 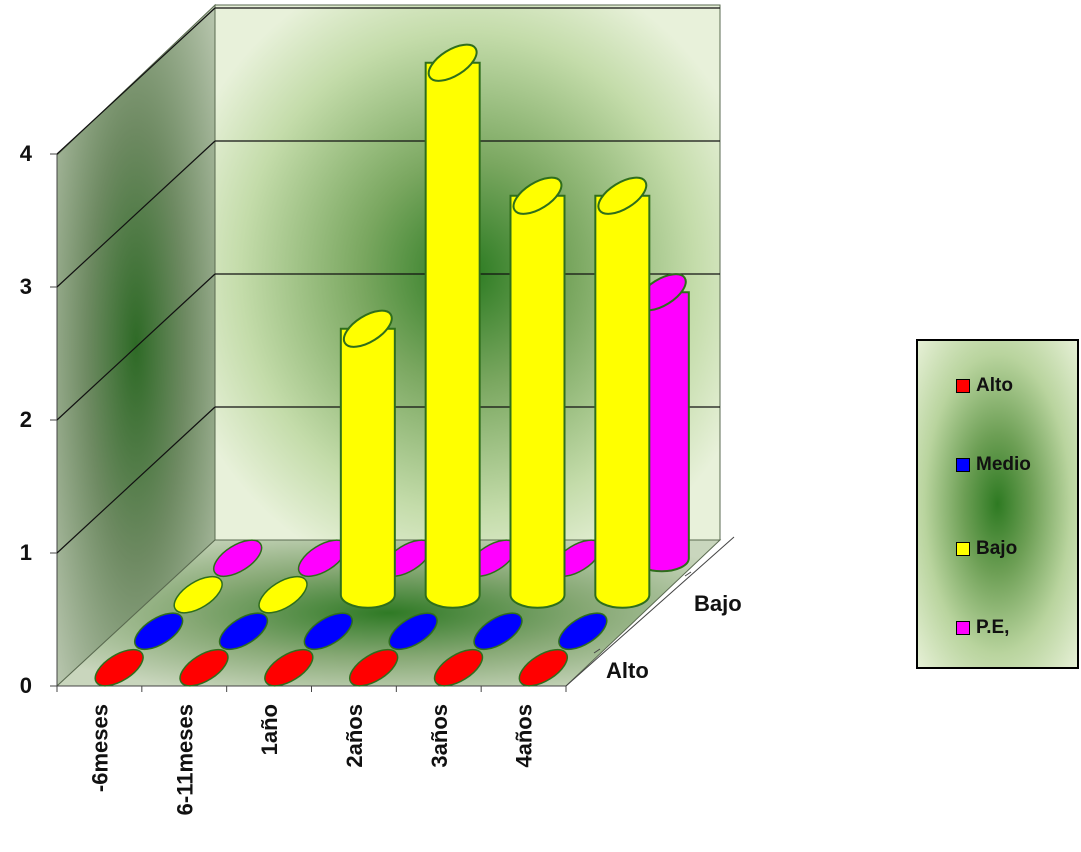 What do you see at coordinates (439, 736) in the screenshot?
I see `x-category-label: 3años` at bounding box center [439, 736].